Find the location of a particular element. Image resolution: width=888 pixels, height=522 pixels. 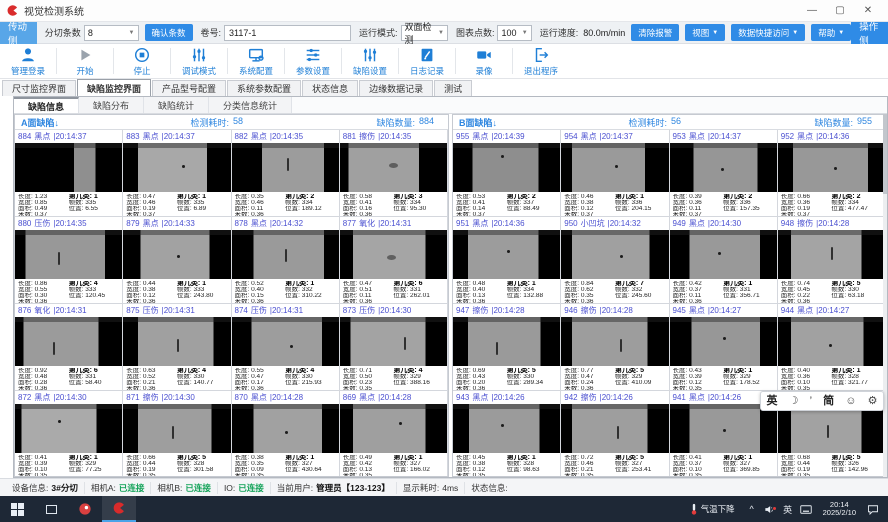

operate-side-button: 操作侧 is located at coordinates (869, 34).